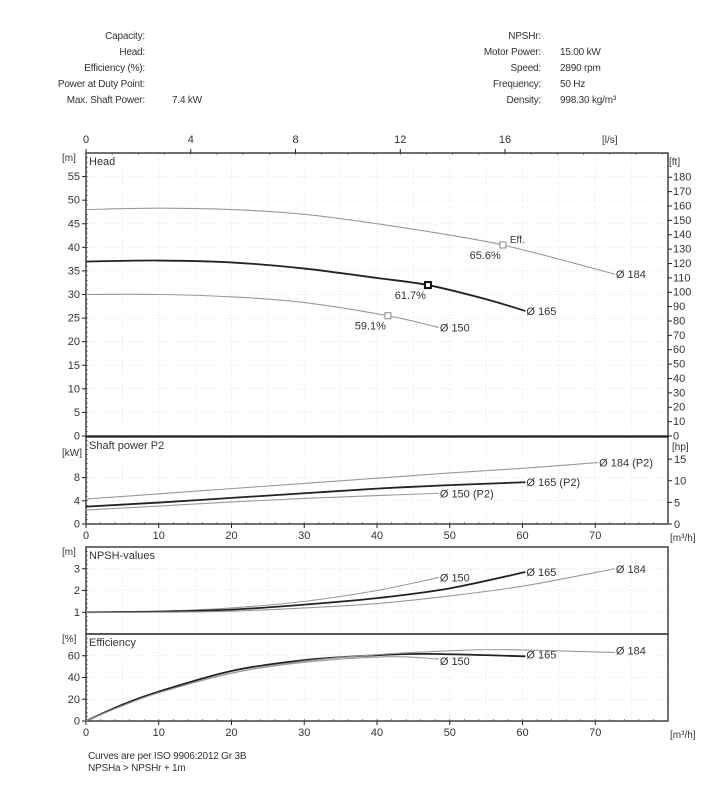 The width and height of the screenshot is (720, 800). What do you see at coordinates (455, 662) in the screenshot?
I see `series-label: Ø 150` at bounding box center [455, 662].